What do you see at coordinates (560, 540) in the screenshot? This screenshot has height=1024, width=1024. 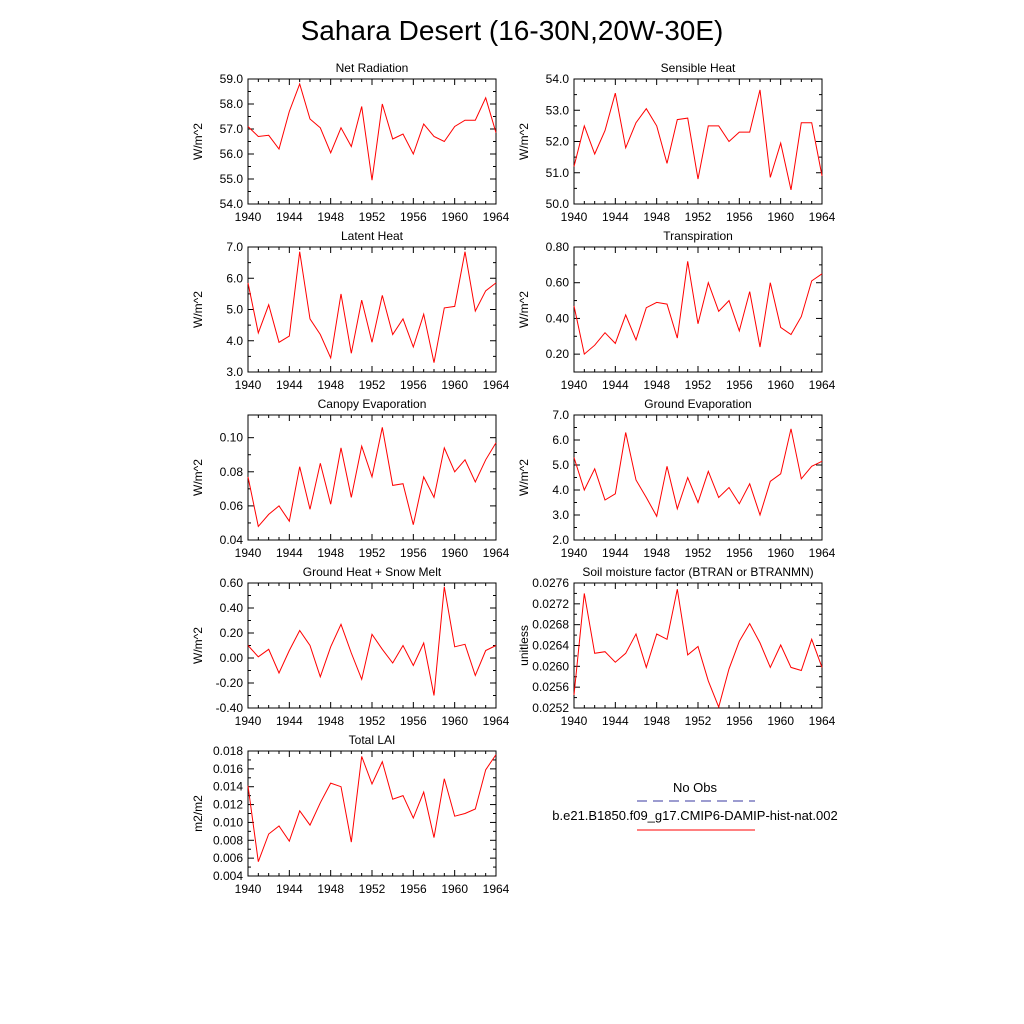 I see `y-tick-label: 2.0` at bounding box center [560, 540].